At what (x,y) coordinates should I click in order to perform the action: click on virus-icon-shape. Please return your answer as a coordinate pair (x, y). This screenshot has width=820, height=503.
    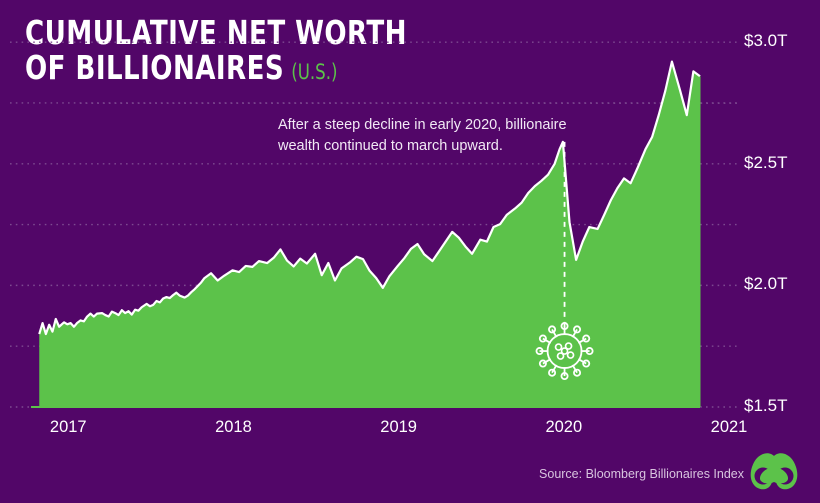
    Looking at the image, I should click on (564, 351).